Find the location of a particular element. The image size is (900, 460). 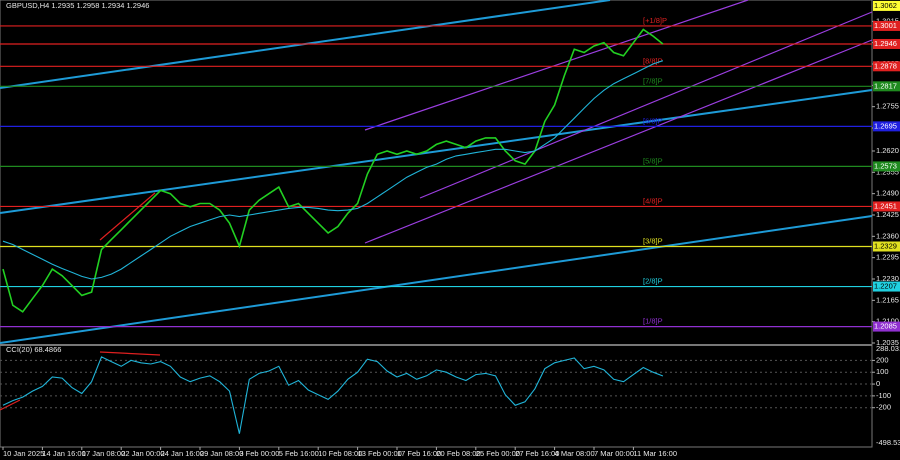

x-tick-label: 17 Feb 16:00 is located at coordinates (419, 453).